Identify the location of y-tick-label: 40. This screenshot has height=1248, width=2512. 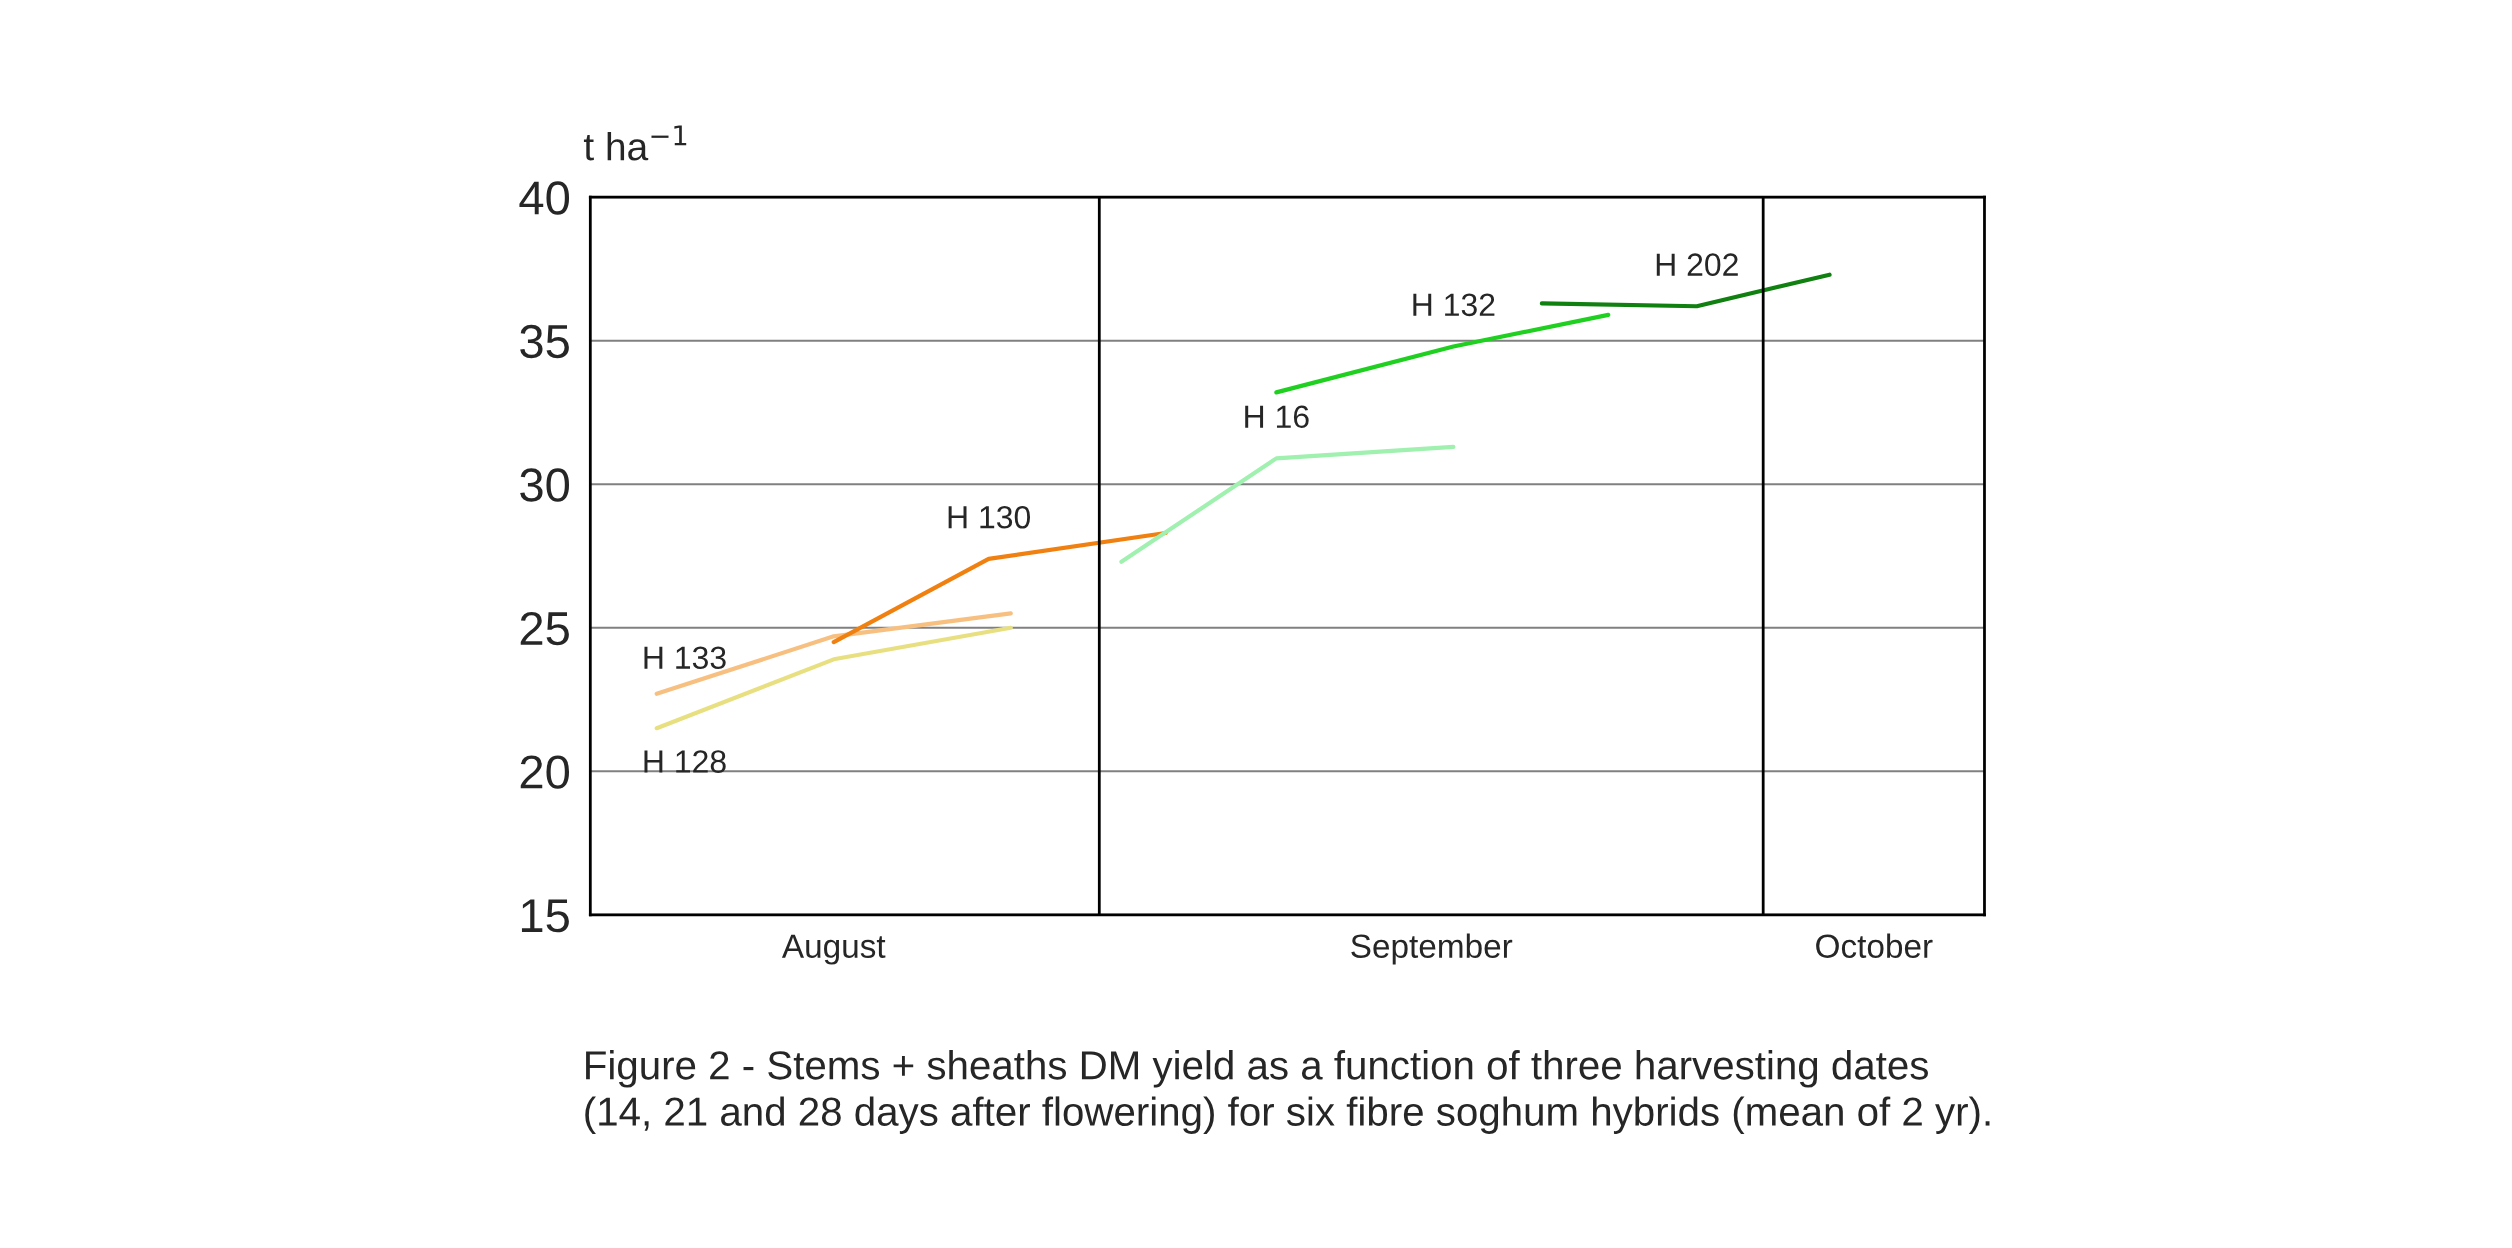
(544, 198).